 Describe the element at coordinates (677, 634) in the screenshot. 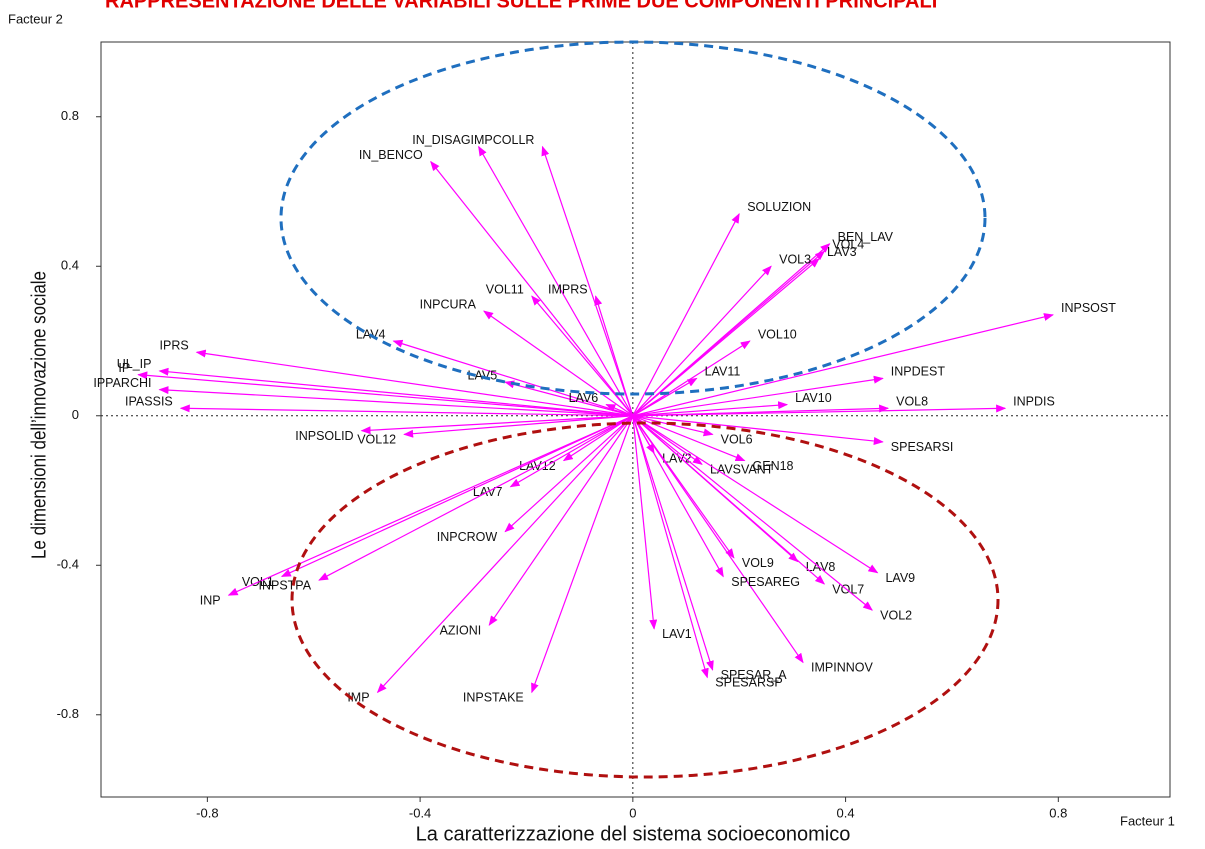

I see `vector-label: LAV1` at that location.